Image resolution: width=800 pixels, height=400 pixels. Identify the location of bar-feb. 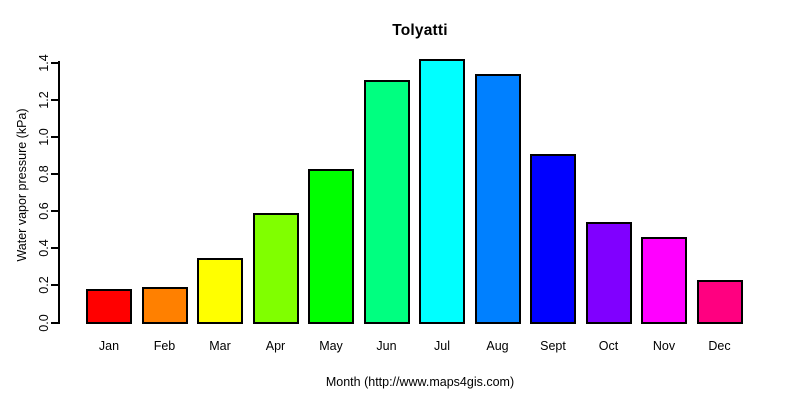
(164, 306).